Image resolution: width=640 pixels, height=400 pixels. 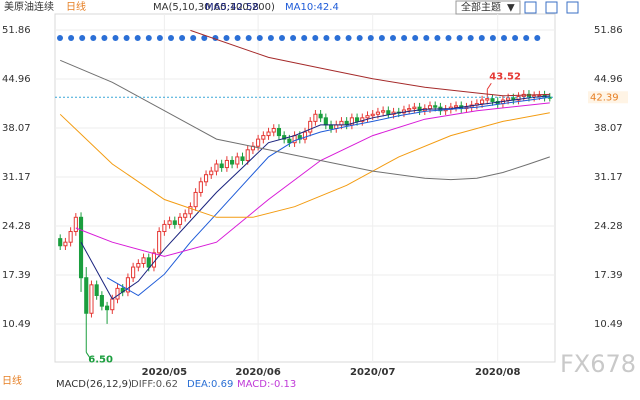 I want to click on annotation-tick, so click(x=489, y=86).